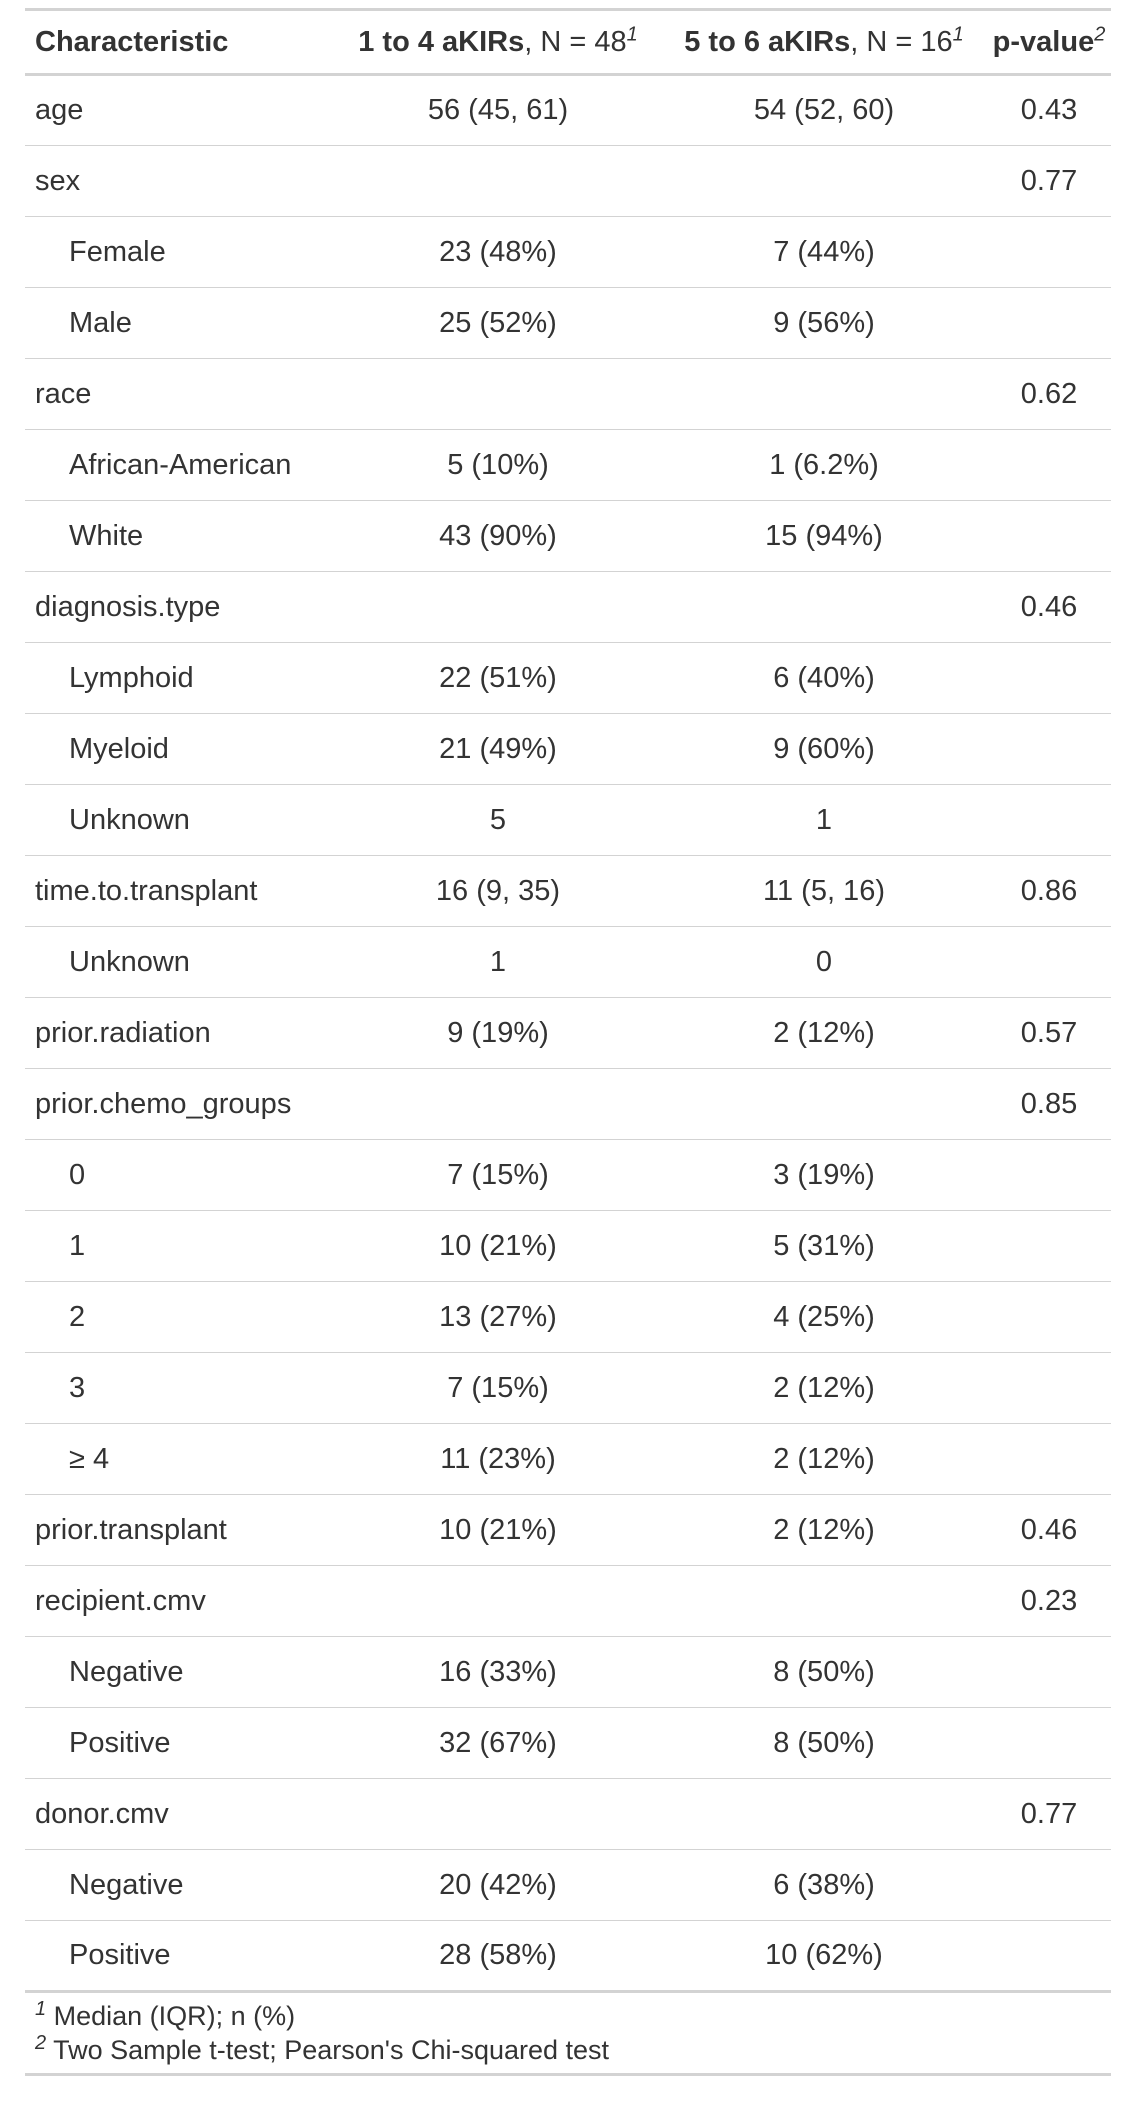 The height and width of the screenshot is (2114, 1136). Describe the element at coordinates (498, 110) in the screenshot. I see `cell-group1: 56 (45, 61)` at that location.